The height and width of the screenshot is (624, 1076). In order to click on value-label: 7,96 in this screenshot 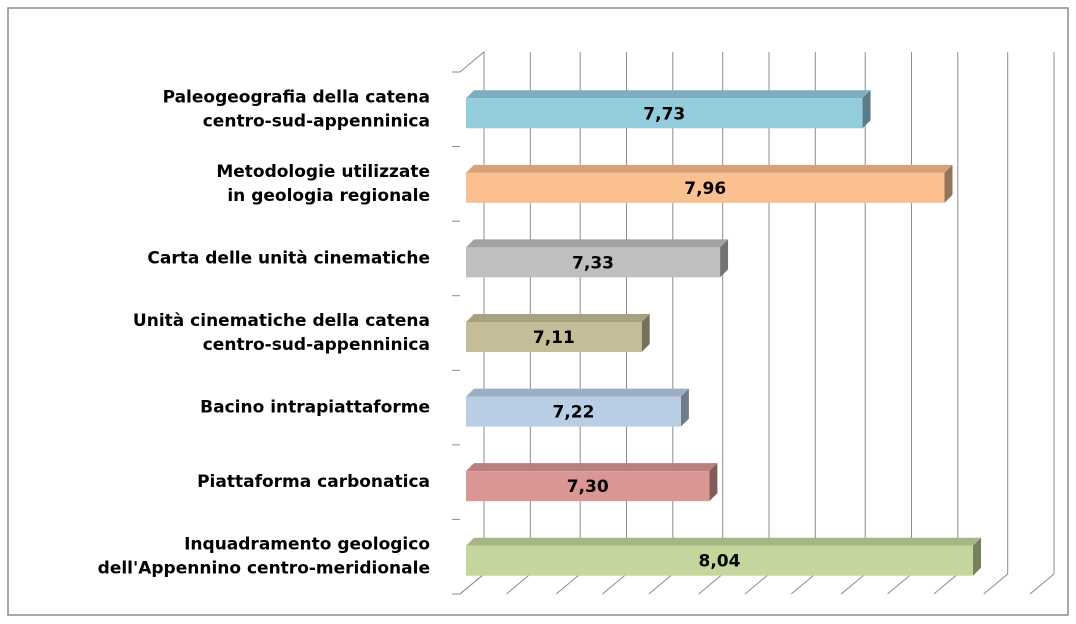, I will do `click(705, 189)`.